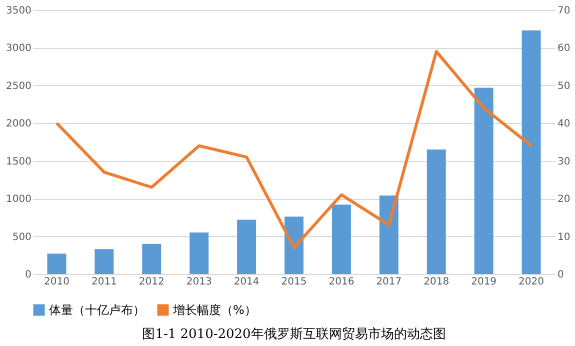 This screenshot has height=346, width=575. What do you see at coordinates (564, 48) in the screenshot?
I see `y2-tick-label: 60` at bounding box center [564, 48].